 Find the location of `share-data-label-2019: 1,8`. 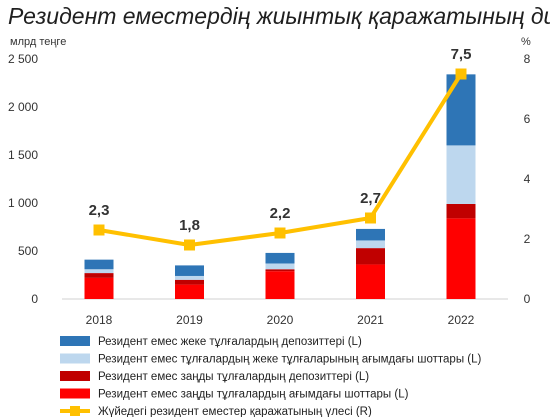

share-data-label-2019: 1,8 is located at coordinates (189, 225).